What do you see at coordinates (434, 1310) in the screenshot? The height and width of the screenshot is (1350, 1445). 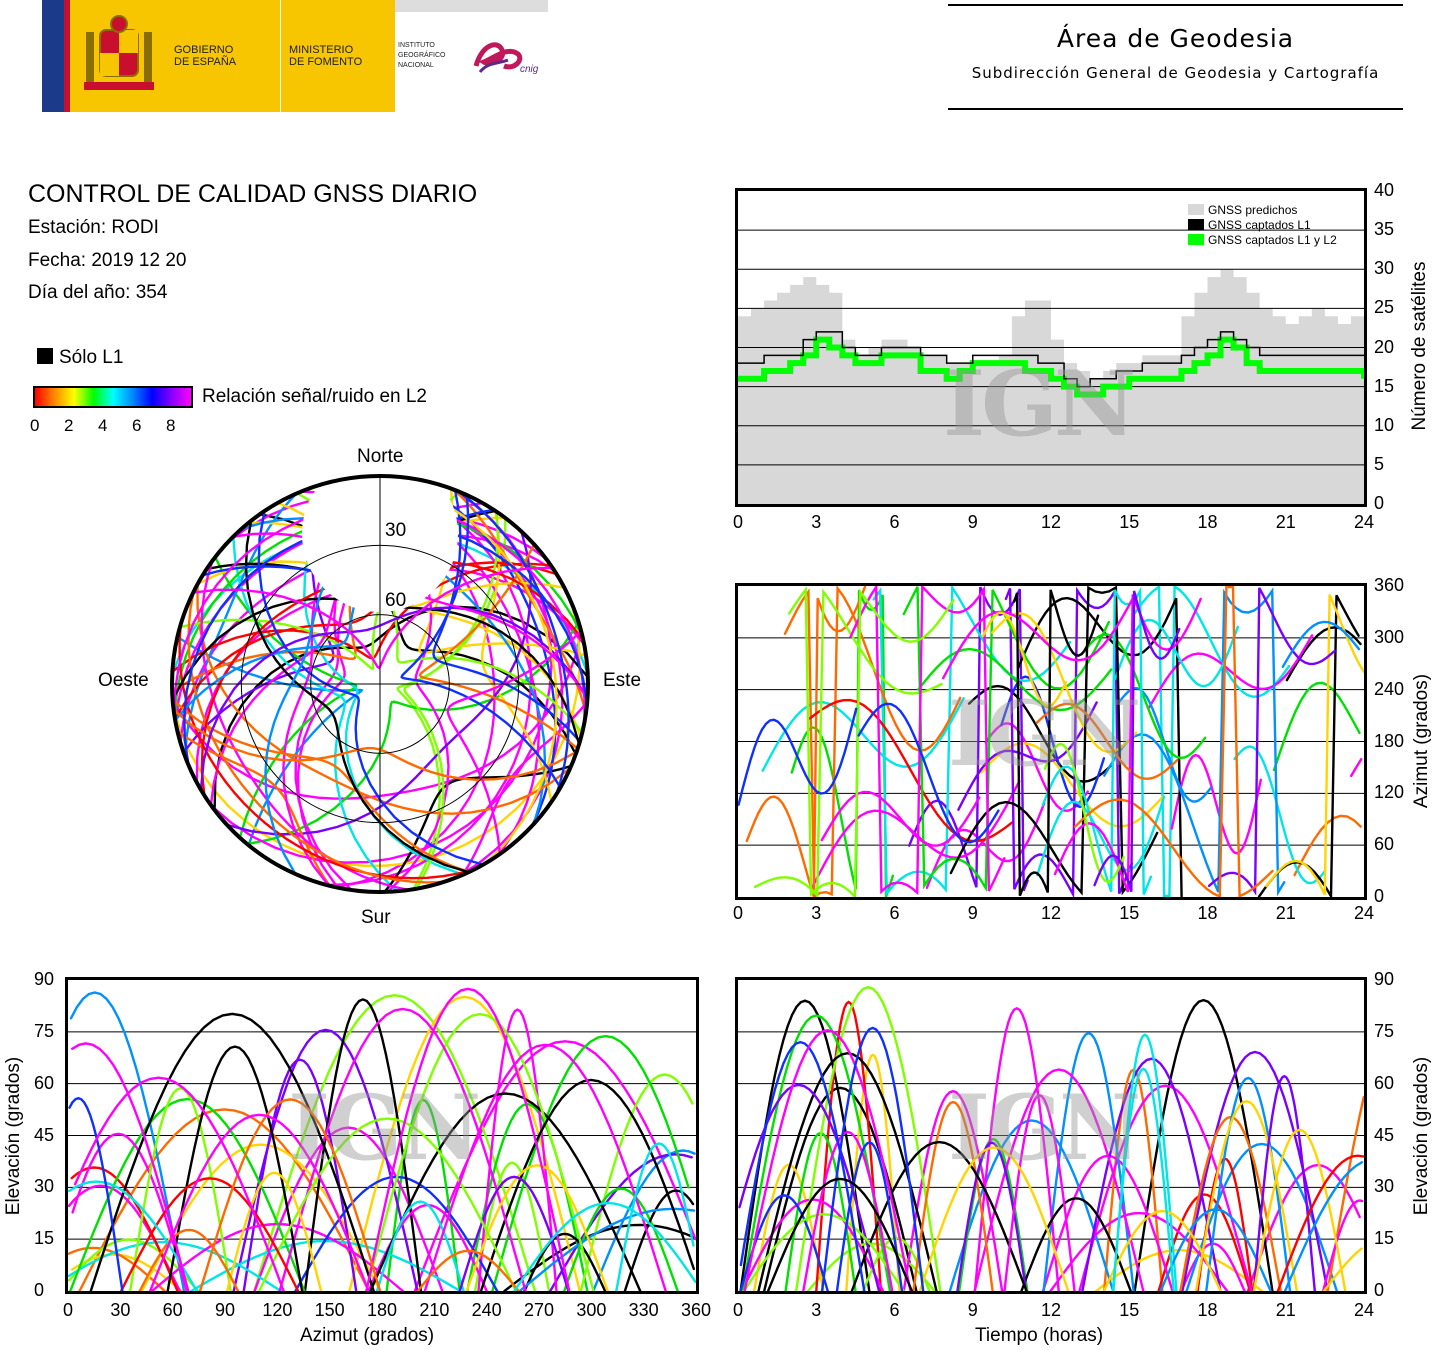 I see `ela-x-tick: 210` at bounding box center [434, 1310].